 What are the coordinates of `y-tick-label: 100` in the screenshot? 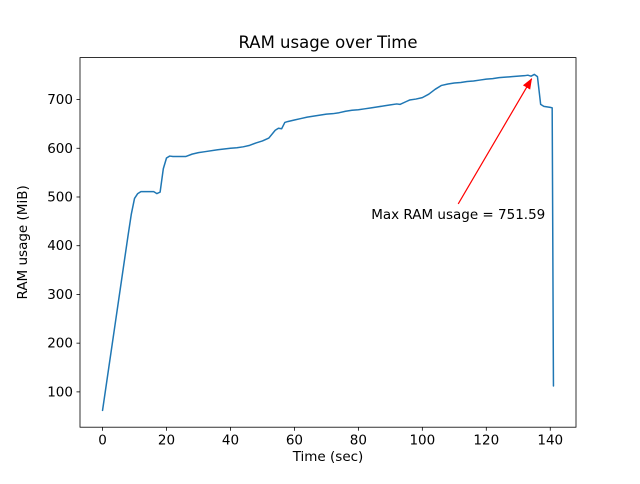 It's located at (60, 392).